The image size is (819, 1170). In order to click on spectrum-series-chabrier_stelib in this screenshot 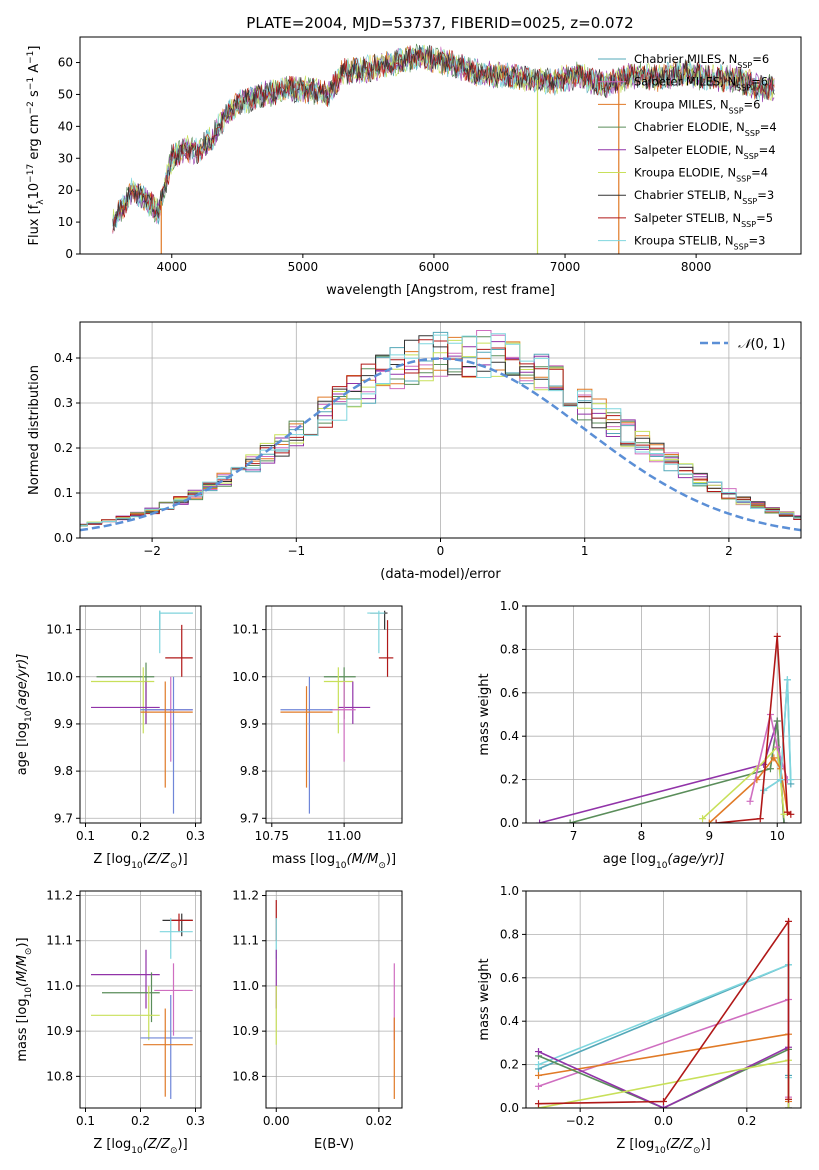, I will do `click(443, 138)`.